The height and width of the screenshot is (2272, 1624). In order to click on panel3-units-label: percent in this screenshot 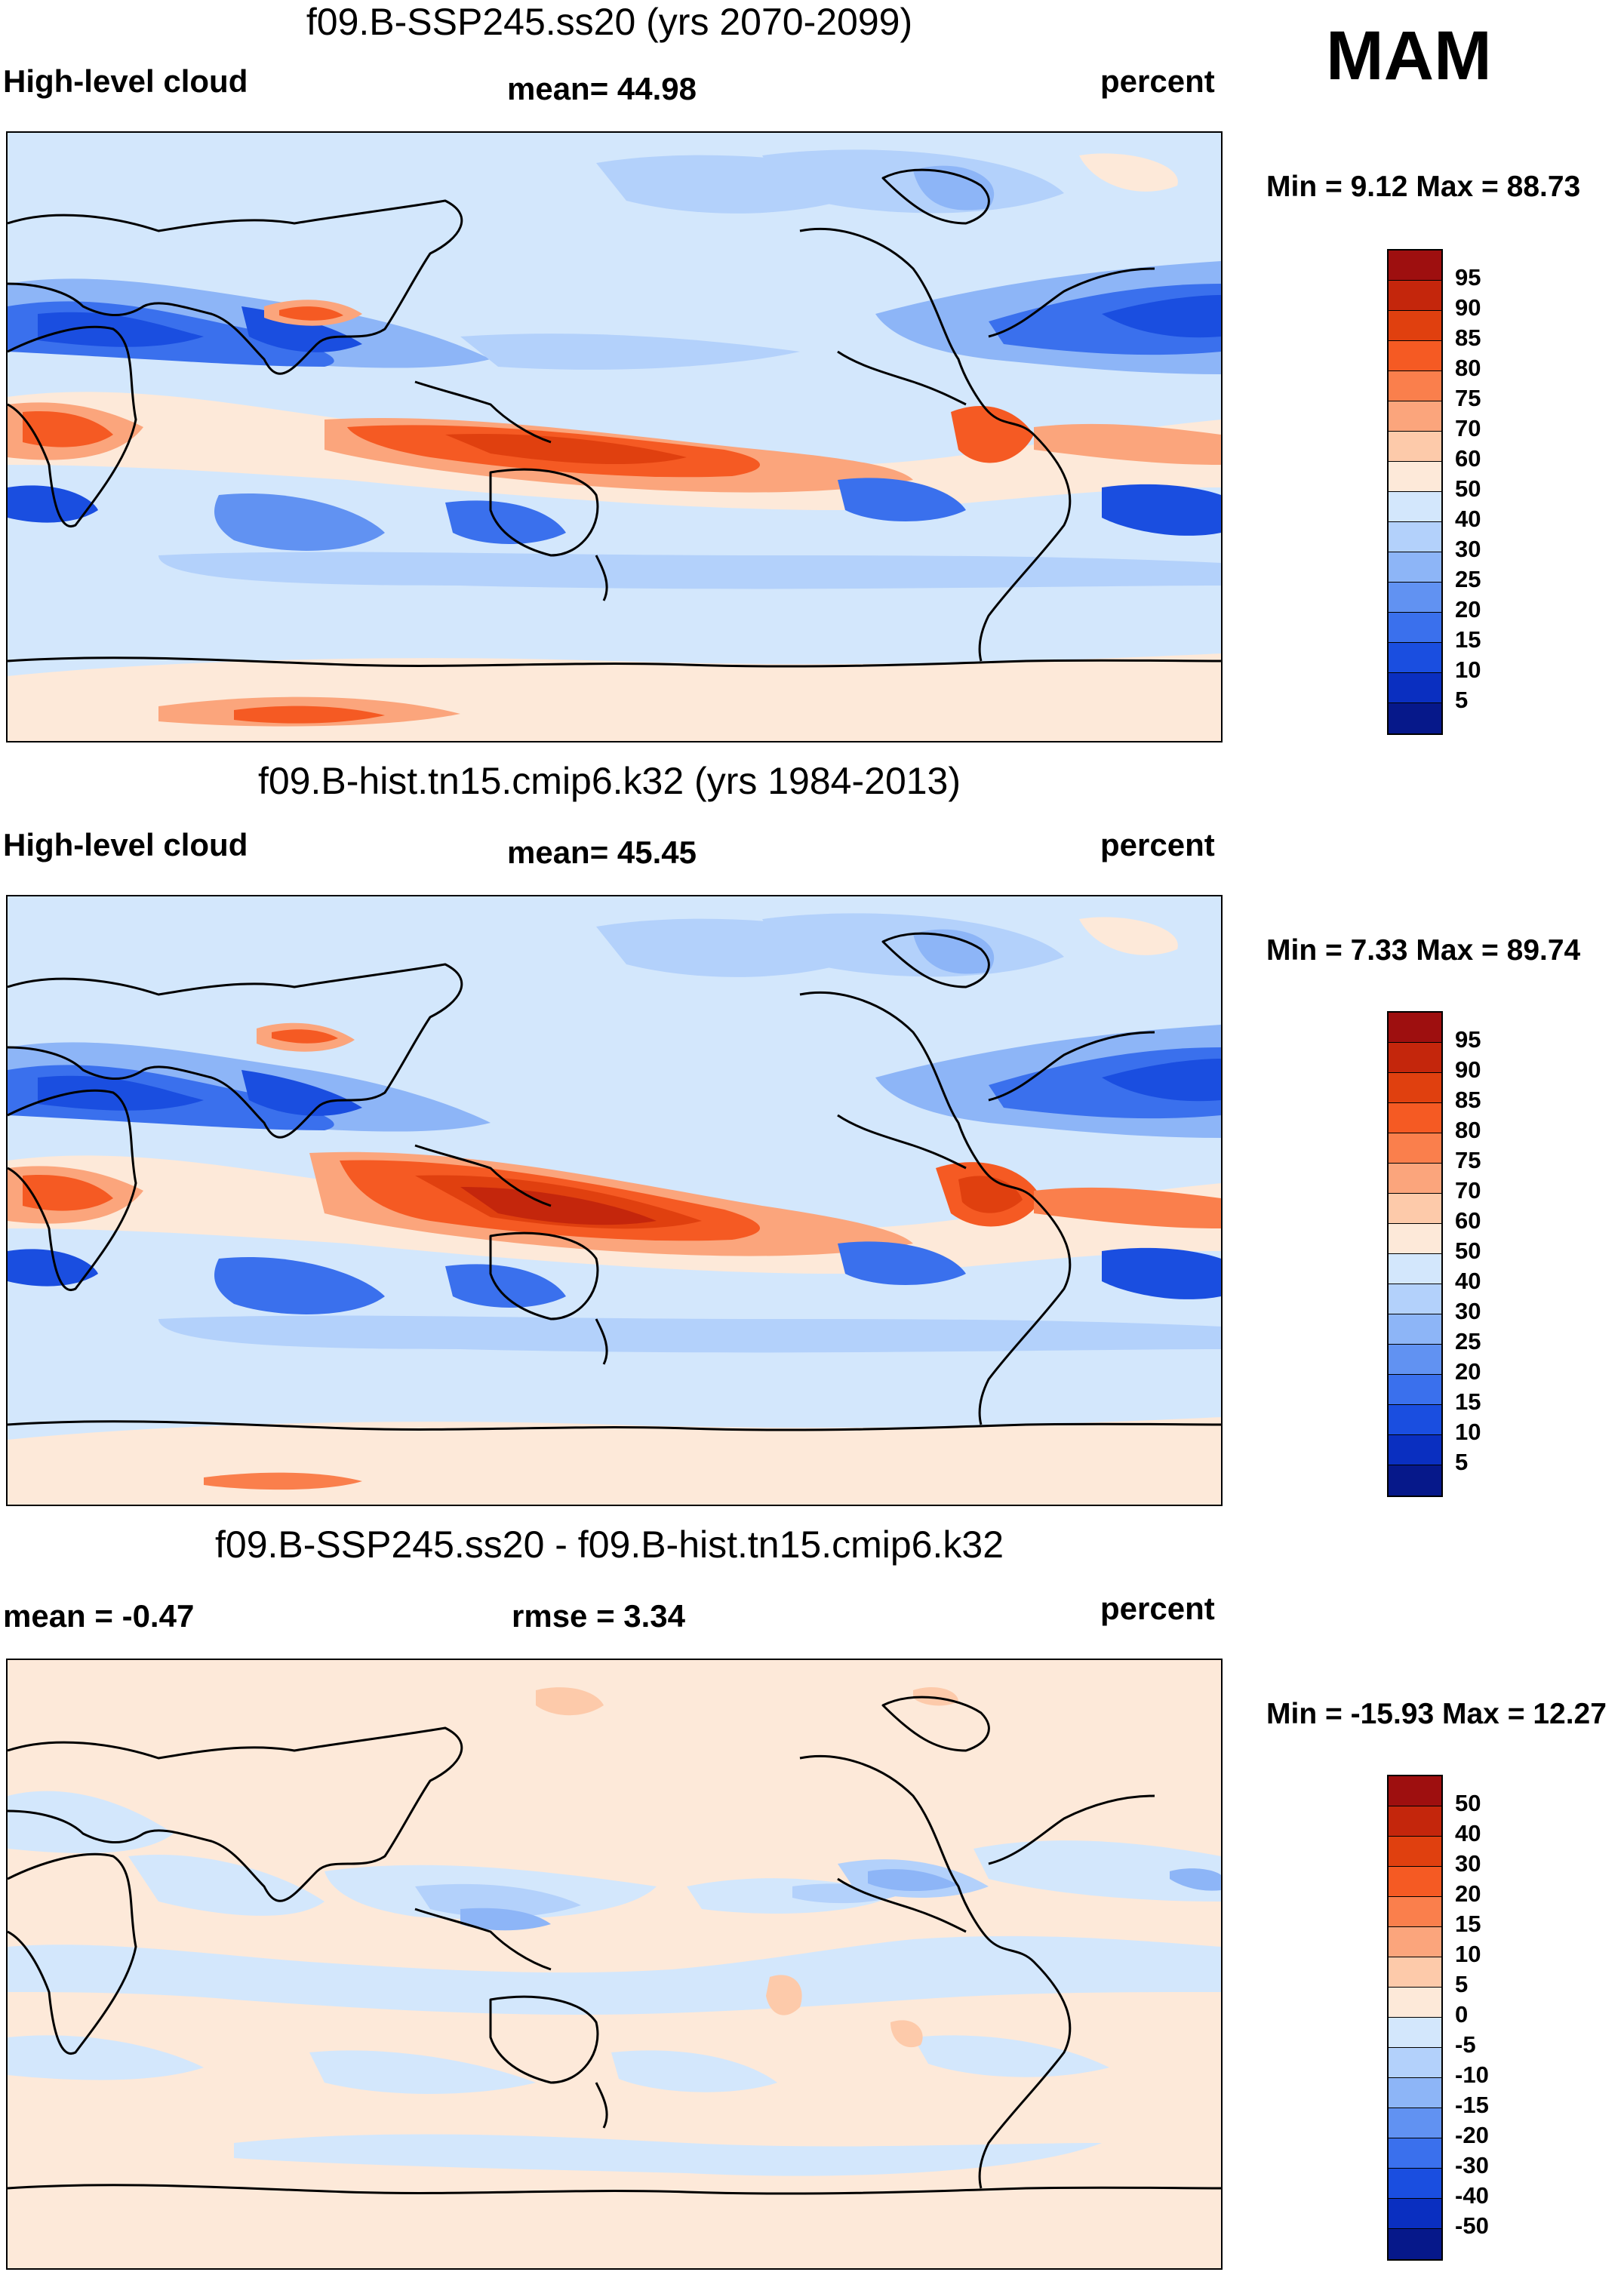, I will do `click(1157, 1608)`.